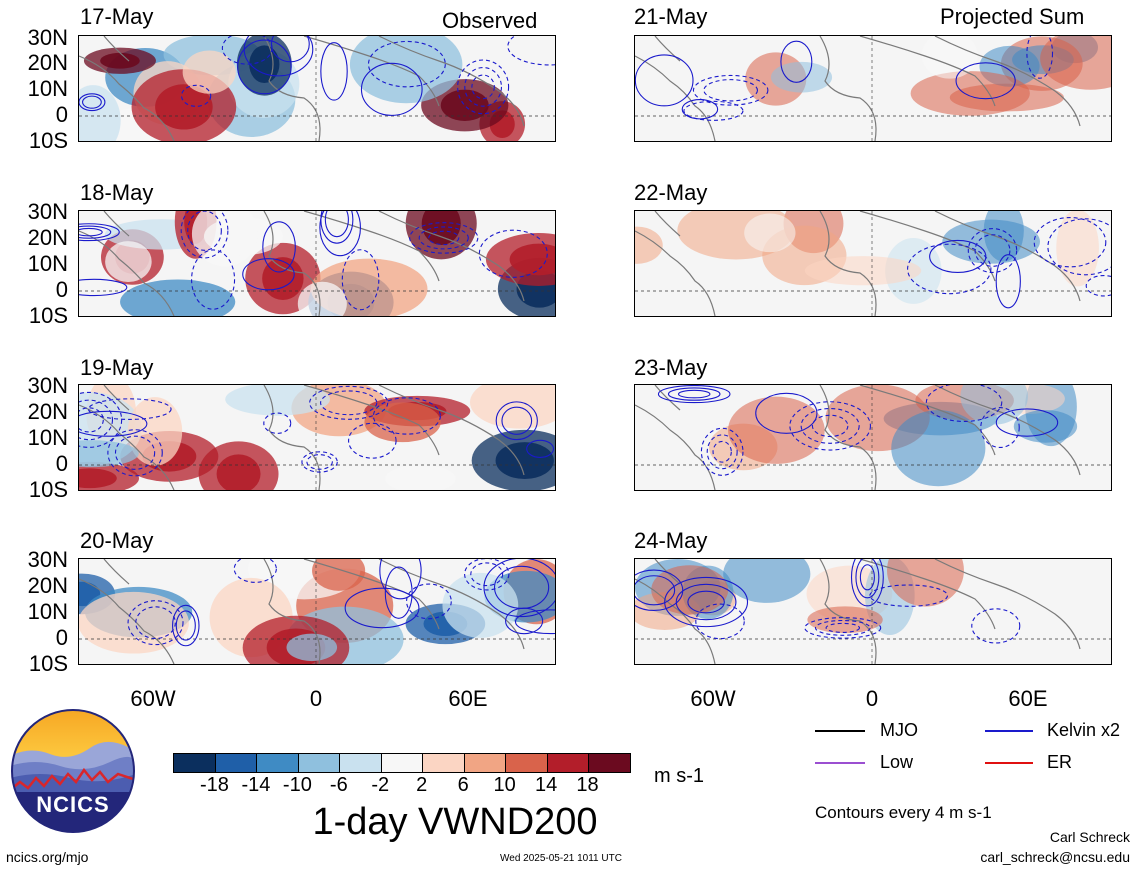  What do you see at coordinates (47, 857) in the screenshot?
I see `footer-url: ncics.org/mjo` at bounding box center [47, 857].